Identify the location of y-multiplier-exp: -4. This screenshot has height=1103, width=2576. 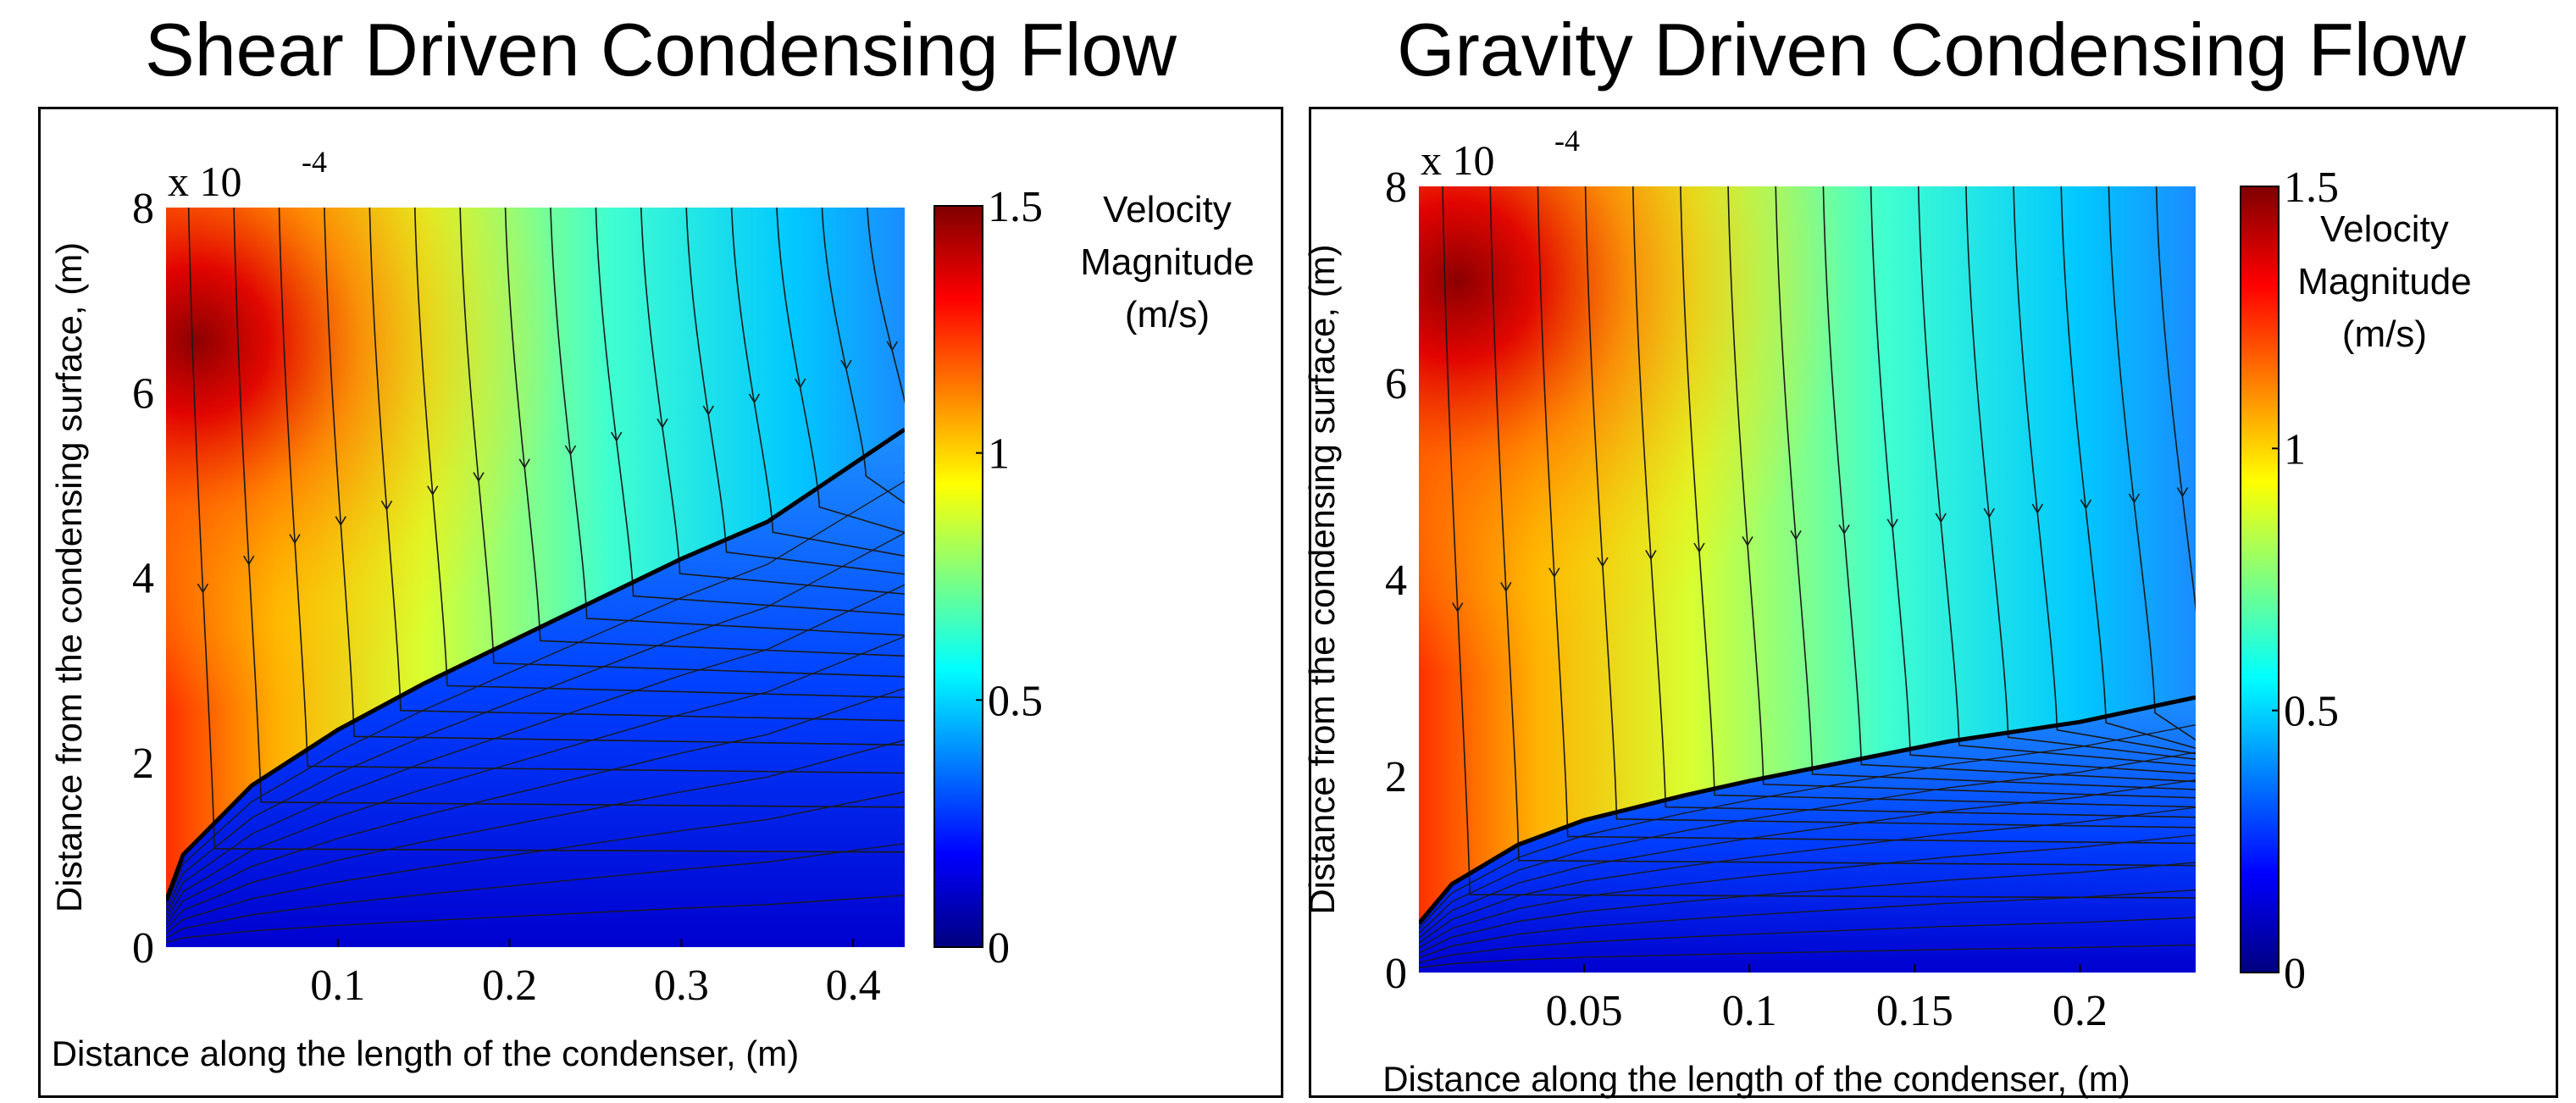
(1567, 141).